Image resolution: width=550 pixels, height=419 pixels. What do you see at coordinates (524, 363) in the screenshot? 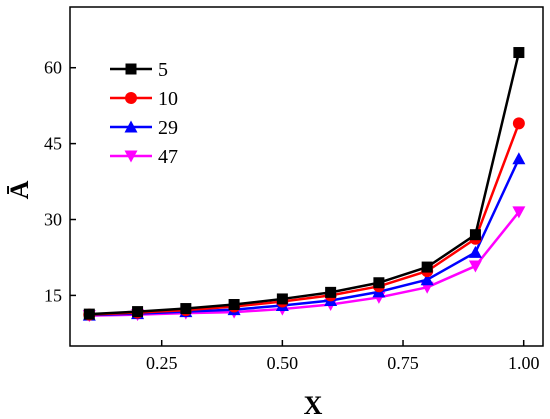
I see `x-tick-label: 1.00` at bounding box center [524, 363].